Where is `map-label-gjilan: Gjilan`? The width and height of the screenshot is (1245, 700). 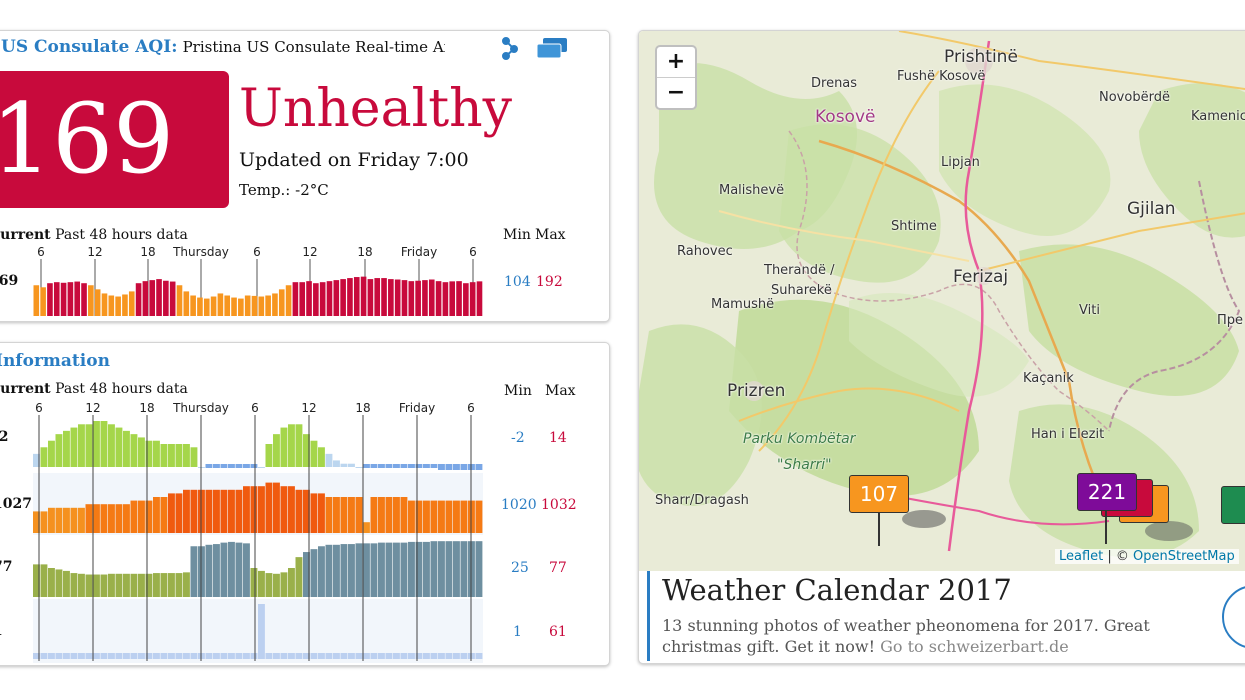
map-label-gjilan: Gjilan is located at coordinates (1151, 209).